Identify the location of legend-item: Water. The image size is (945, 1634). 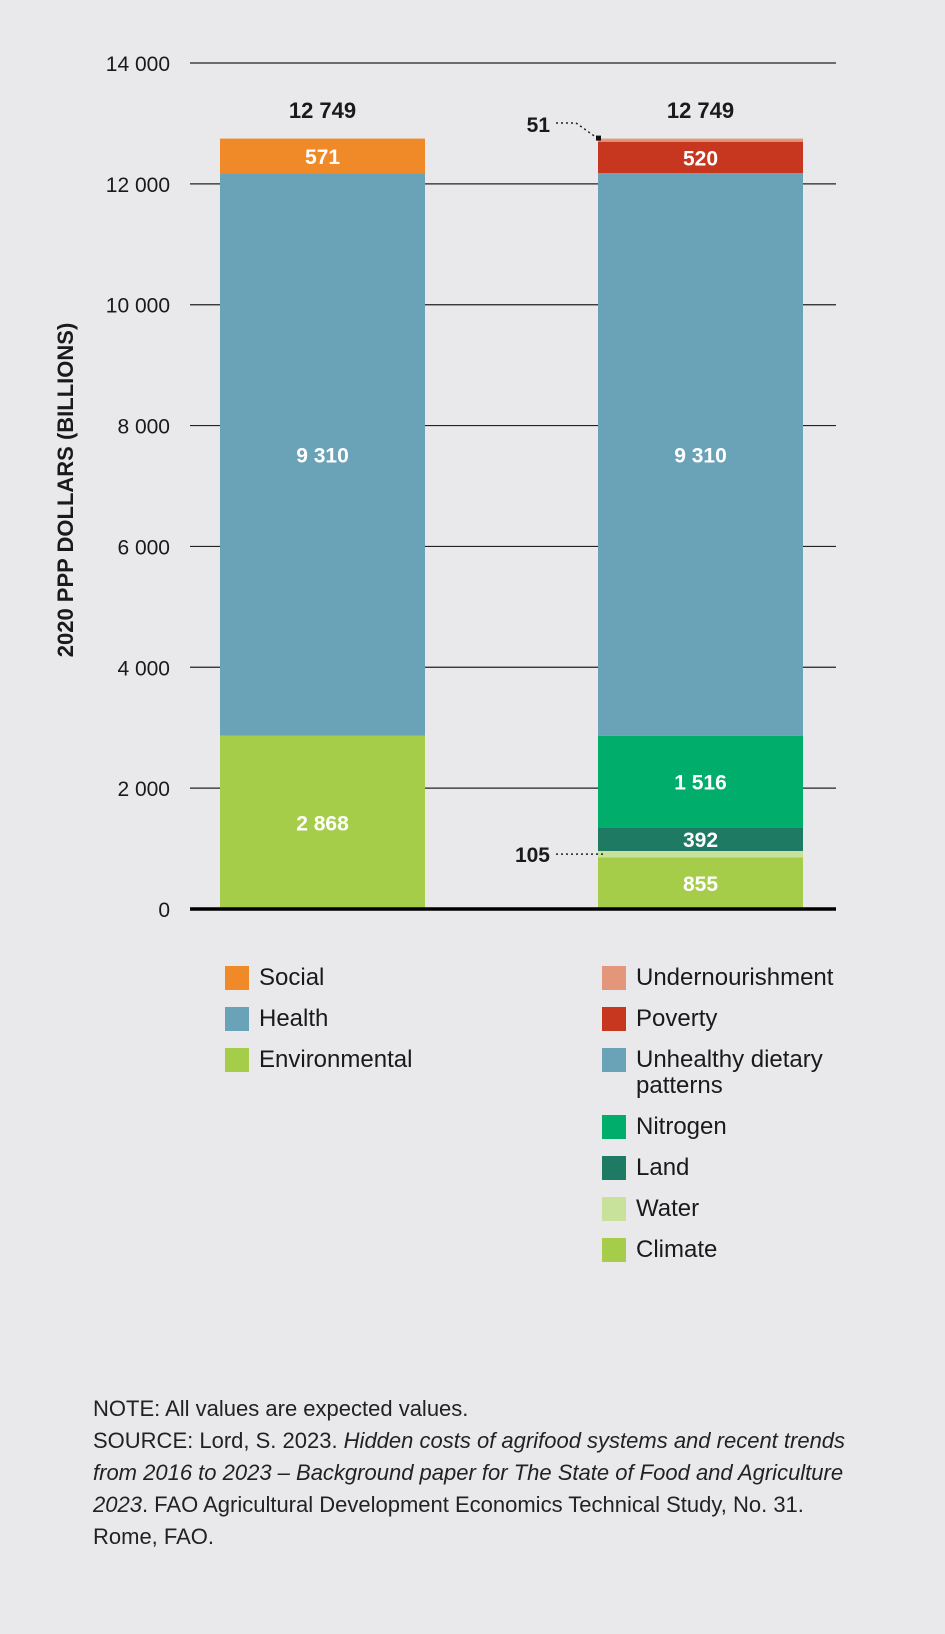
(724, 1209).